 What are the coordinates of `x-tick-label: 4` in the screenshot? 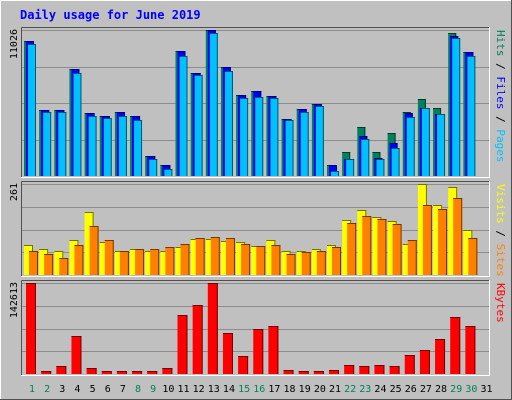 It's located at (77, 389).